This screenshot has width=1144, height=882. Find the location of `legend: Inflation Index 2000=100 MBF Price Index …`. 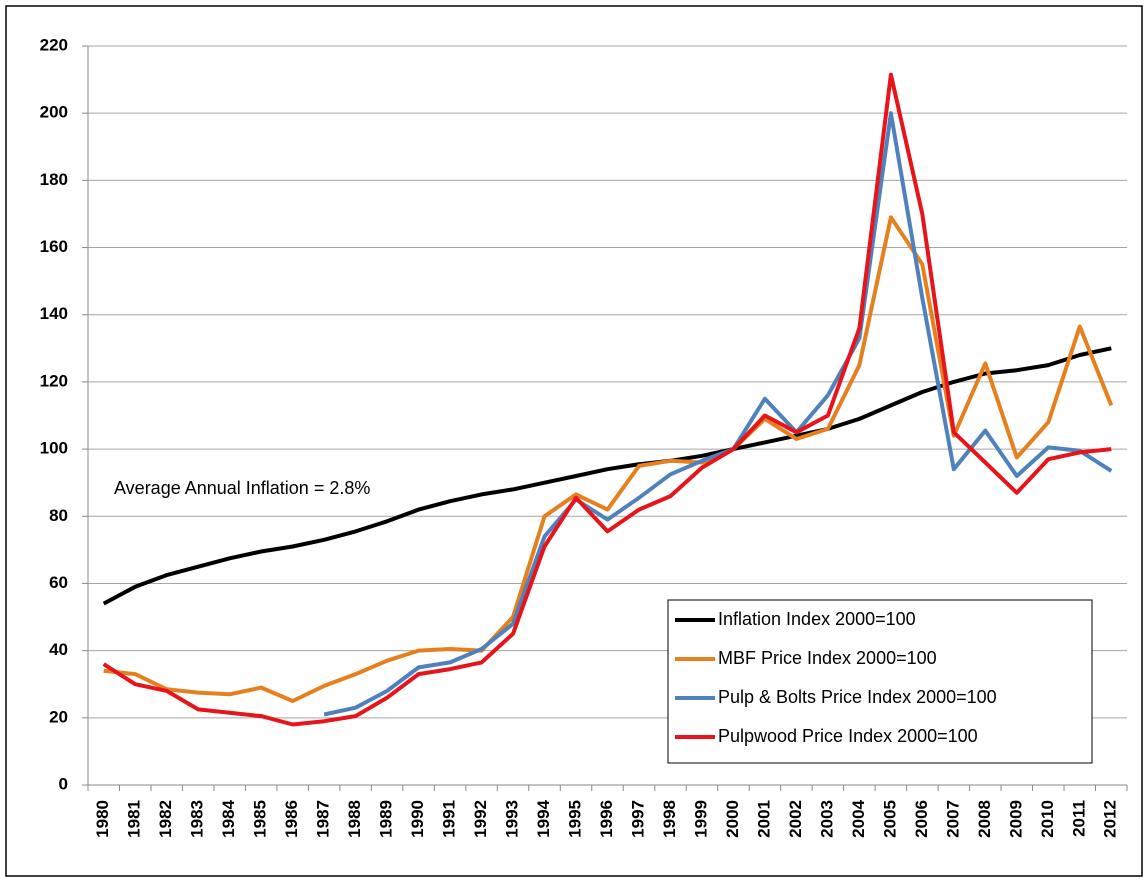

legend: Inflation Index 2000=100 MBF Price Index … is located at coordinates (880, 681).